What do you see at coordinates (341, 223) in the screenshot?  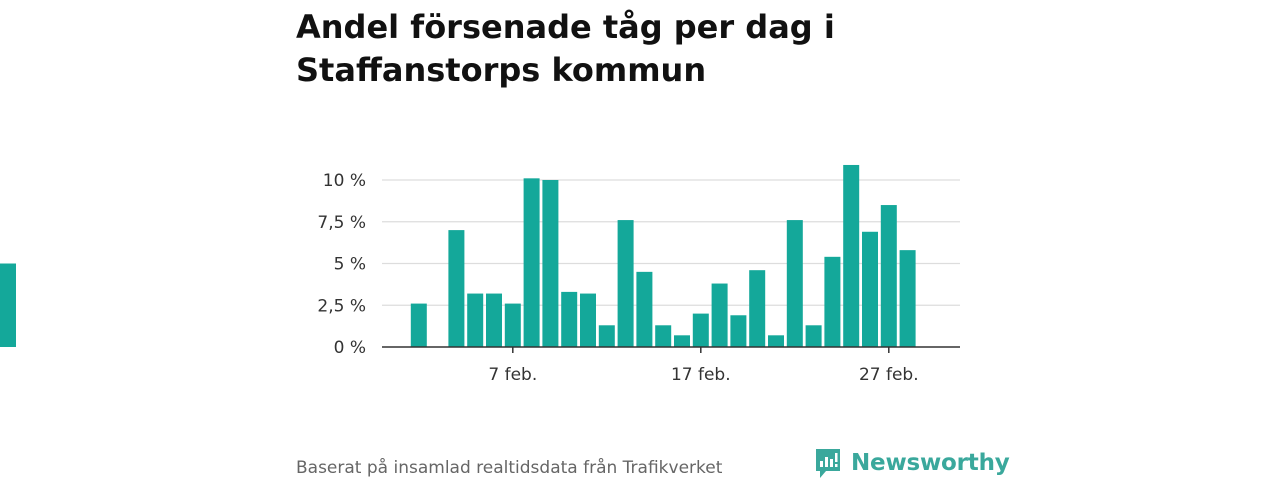 I see `y-tick-label: 7,5 %` at bounding box center [341, 223].